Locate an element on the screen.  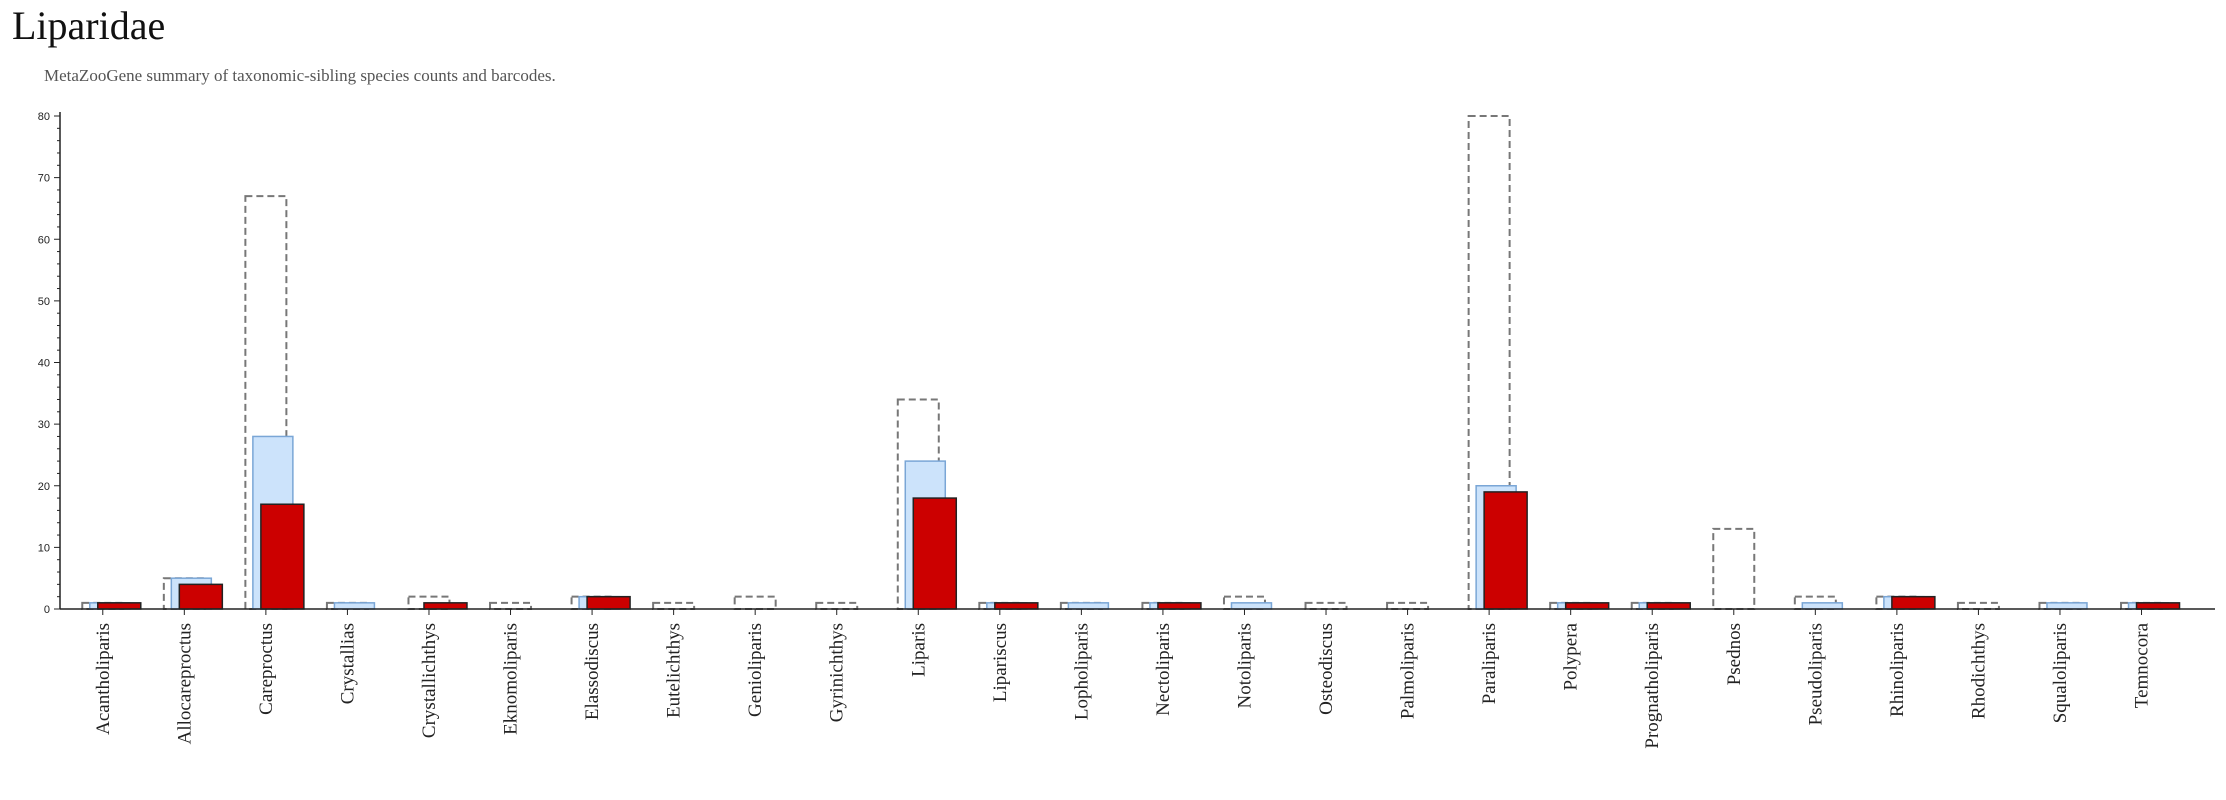
x-tick-label: Notoliparis is located at coordinates (1244, 666).